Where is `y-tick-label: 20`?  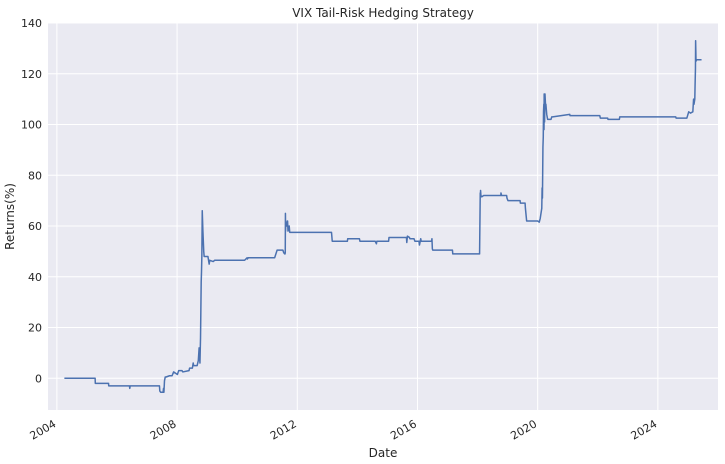 y-tick-label: 20 is located at coordinates (35, 328).